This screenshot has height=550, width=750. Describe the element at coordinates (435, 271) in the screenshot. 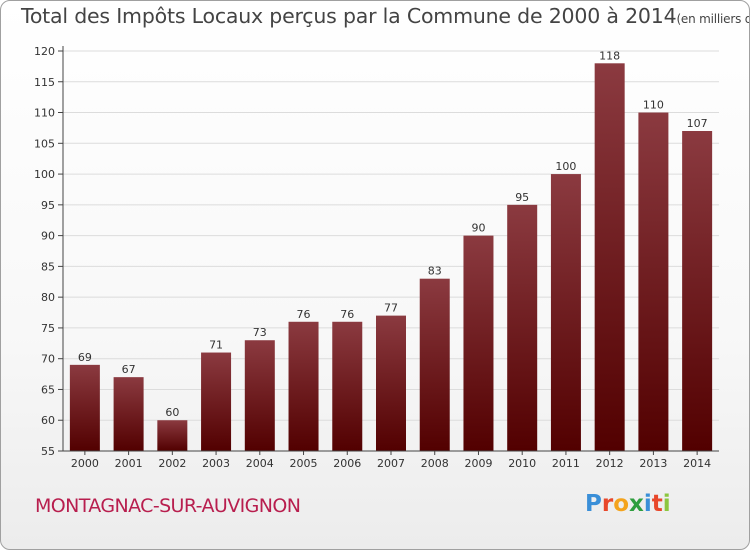

I see `bar-value-label: 83` at that location.